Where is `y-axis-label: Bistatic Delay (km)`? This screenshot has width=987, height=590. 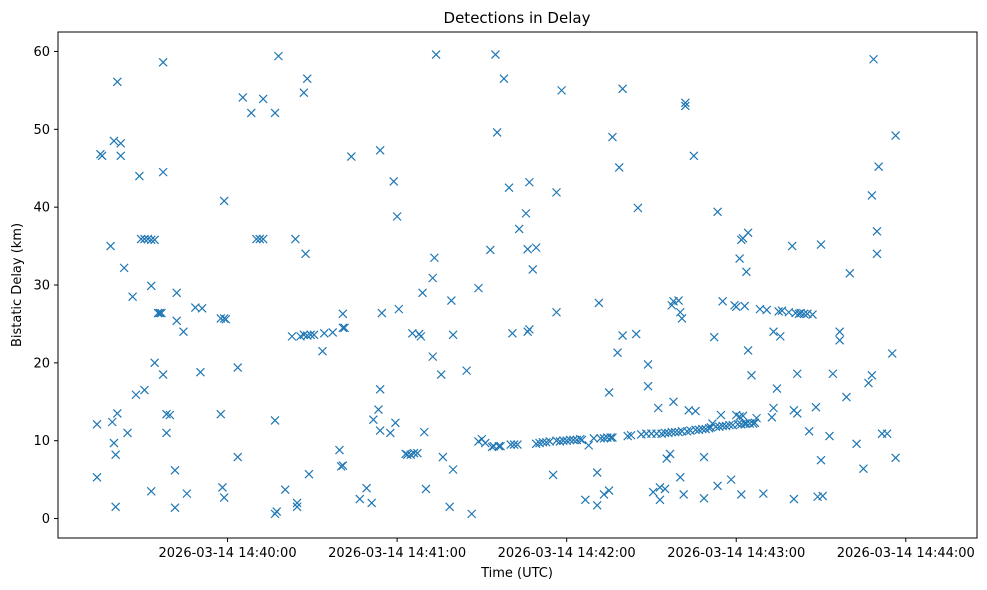
y-axis-label: Bistatic Delay (km) is located at coordinates (17, 285).